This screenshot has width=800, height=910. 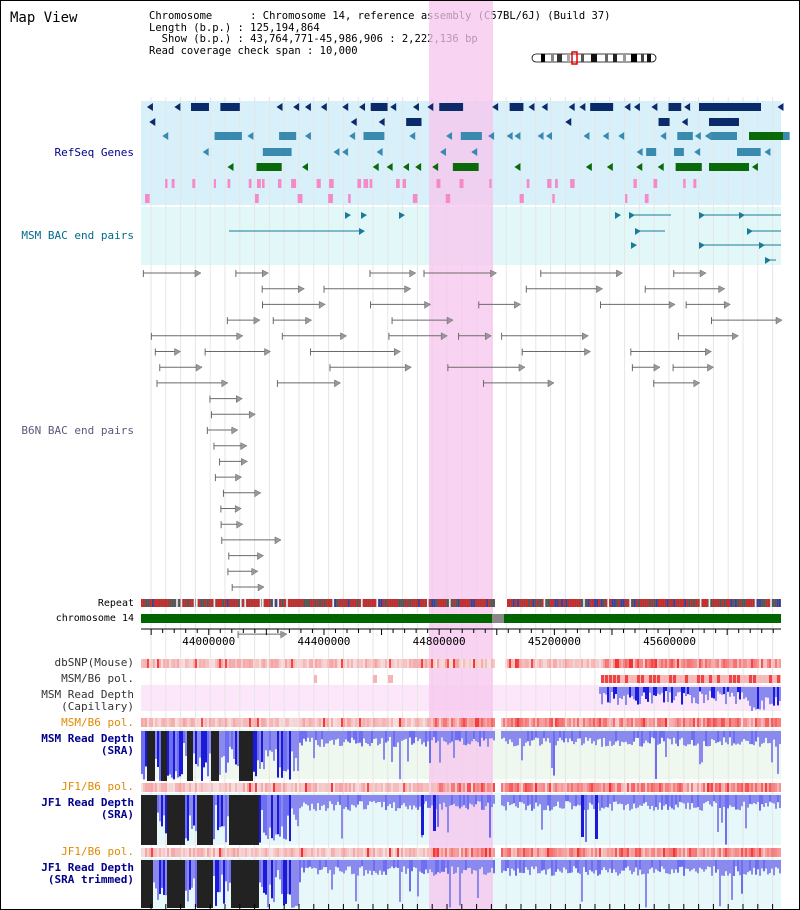 What do you see at coordinates (94, 662) in the screenshot?
I see `dbsnp-label: dbSNP(Mouse)` at bounding box center [94, 662].